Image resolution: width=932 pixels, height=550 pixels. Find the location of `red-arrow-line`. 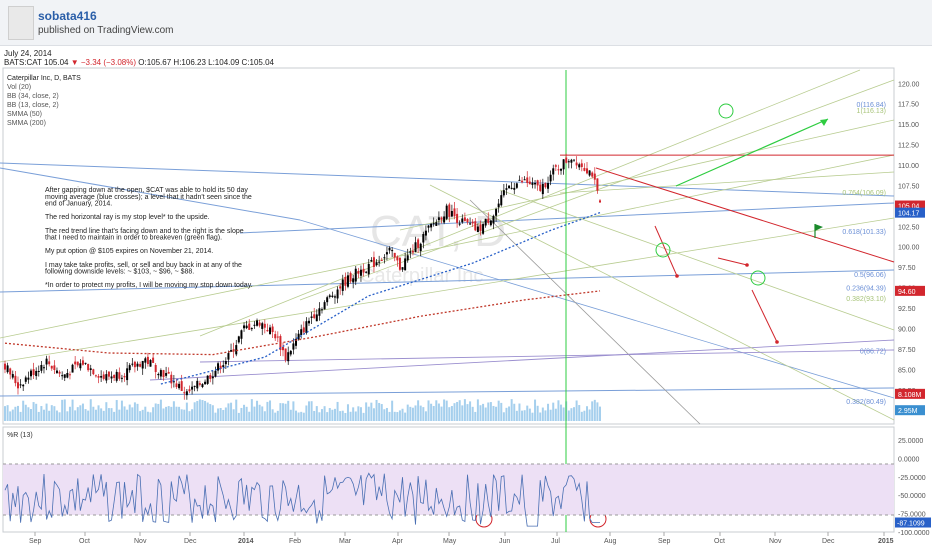

red-arrow-line is located at coordinates (666, 251).